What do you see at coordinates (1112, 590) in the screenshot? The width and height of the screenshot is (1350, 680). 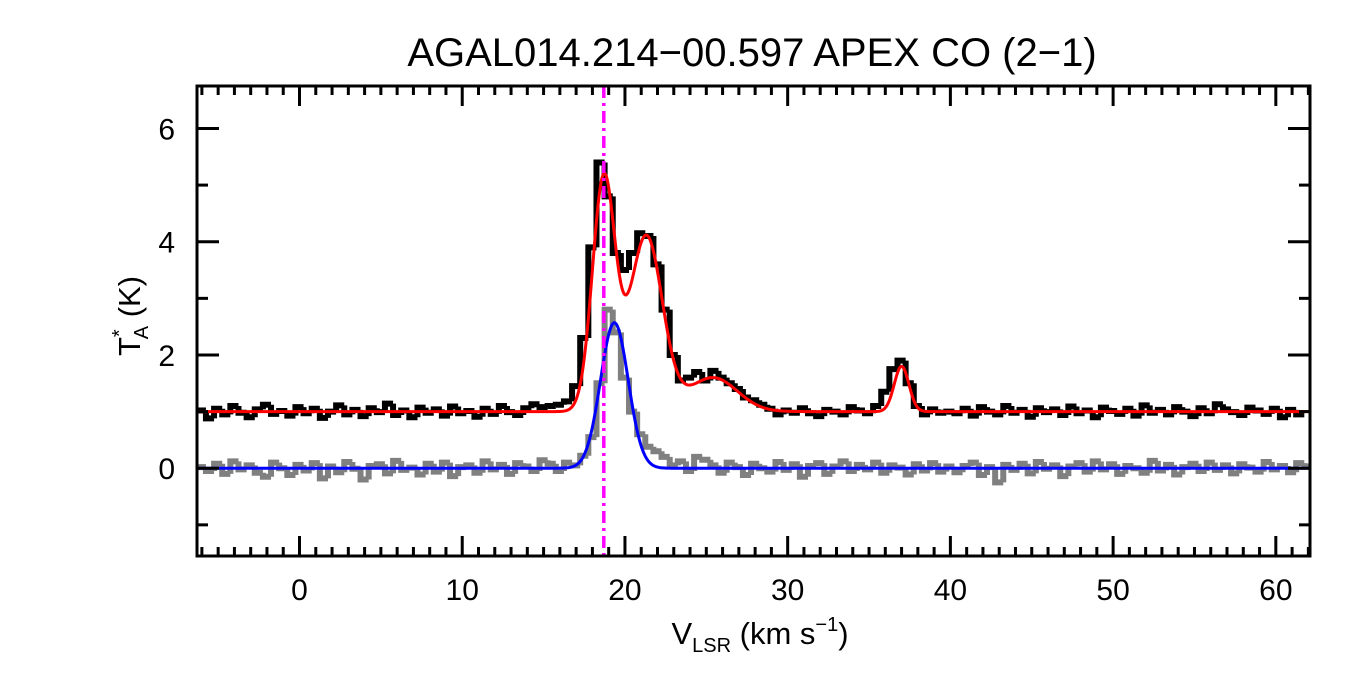 I see `x-tick-label: 50` at bounding box center [1112, 590].